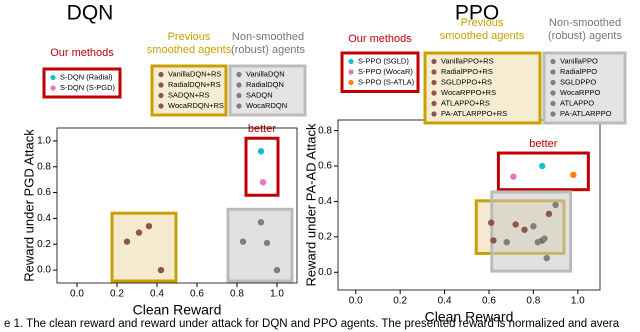 Image resolution: width=640 pixels, height=332 pixels. Describe the element at coordinates (325, 237) in the screenshot. I see `y-tick-label: 0.2` at that location.